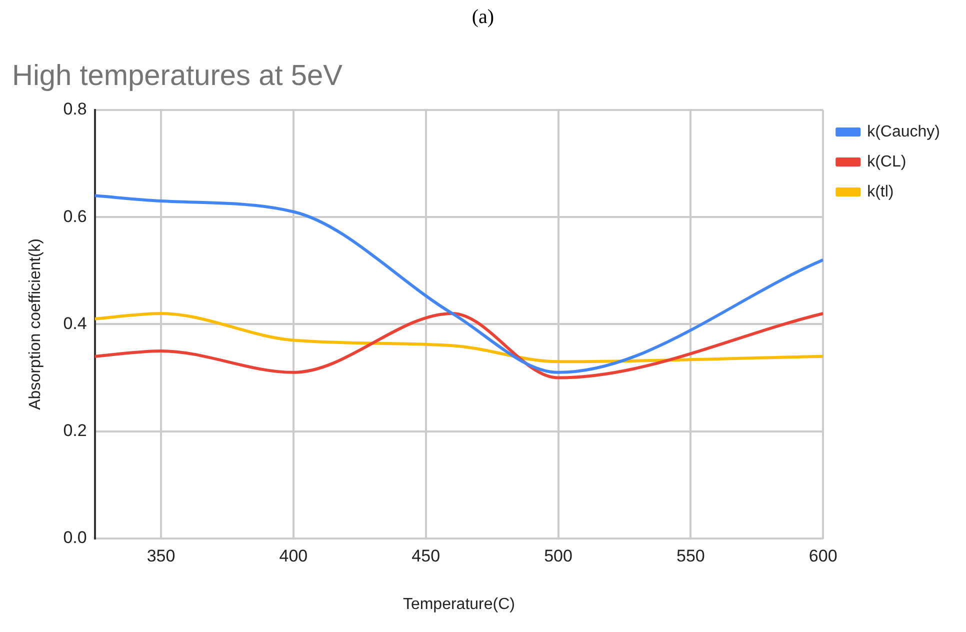 Image resolution: width=966 pixels, height=632 pixels. Describe the element at coordinates (75, 216) in the screenshot. I see `y-tick-label: 0.6` at that location.